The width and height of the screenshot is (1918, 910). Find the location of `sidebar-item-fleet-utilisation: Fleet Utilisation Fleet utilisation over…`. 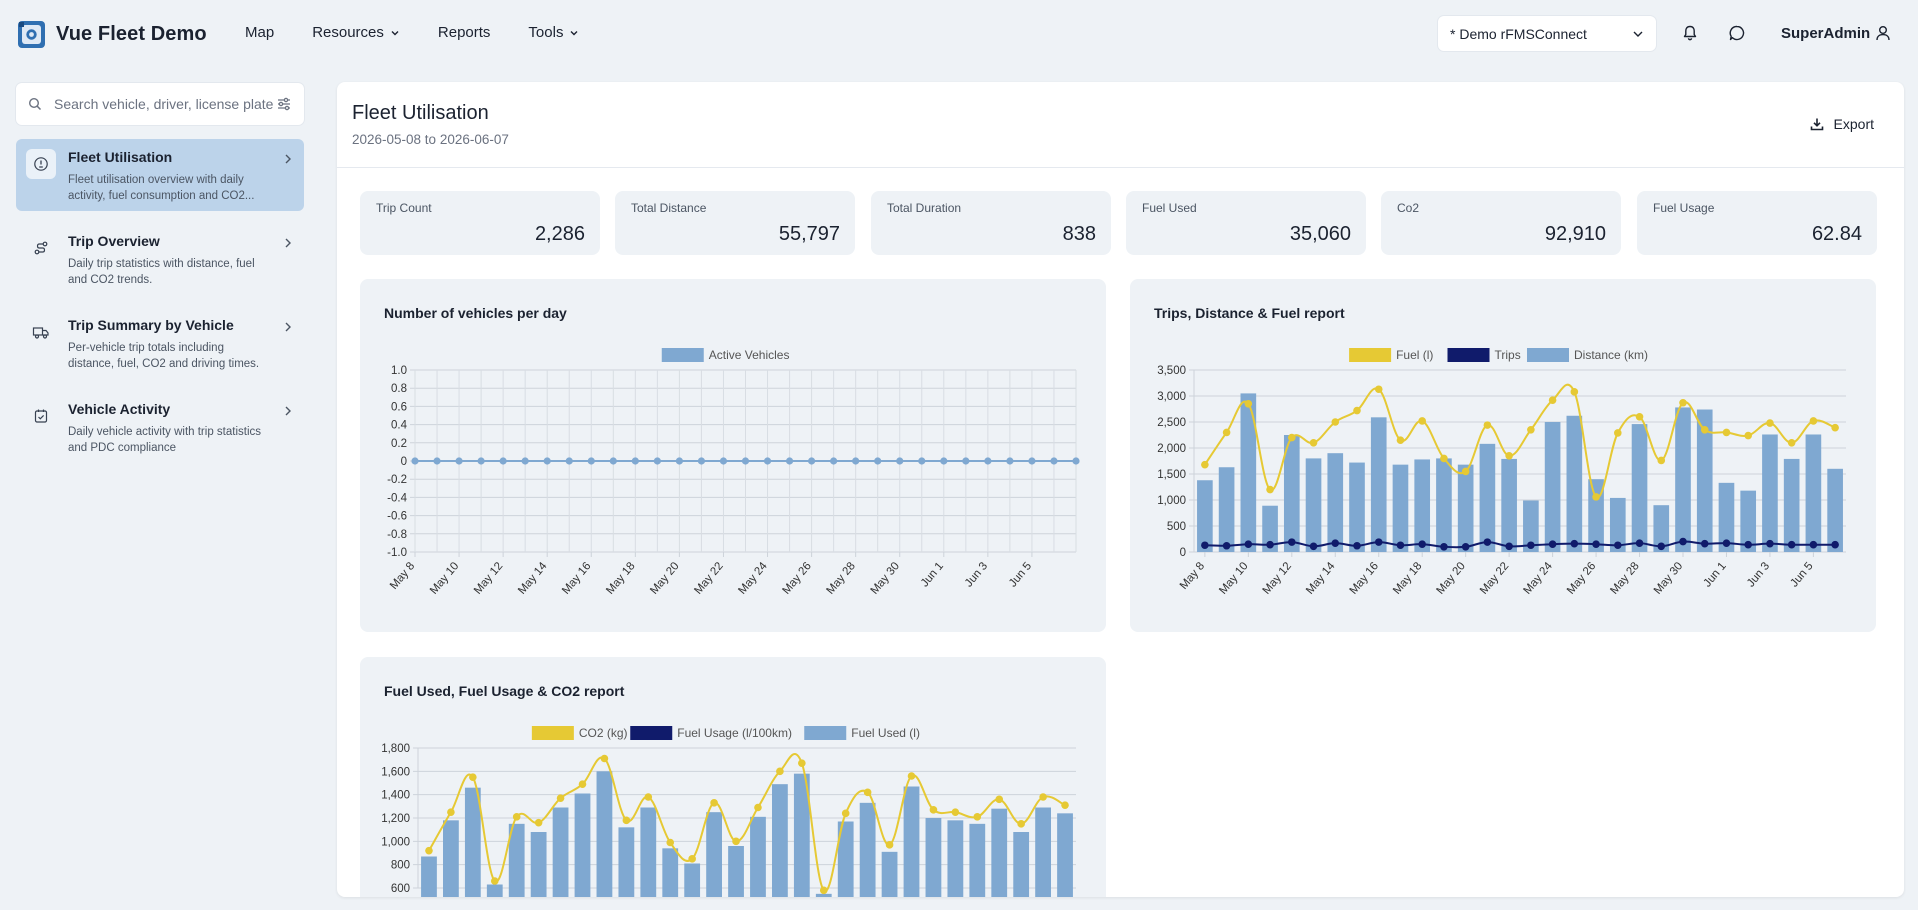

sidebar-item-fleet-utilisation: Fleet Utilisation Fleet utilisation over… is located at coordinates (160, 175).